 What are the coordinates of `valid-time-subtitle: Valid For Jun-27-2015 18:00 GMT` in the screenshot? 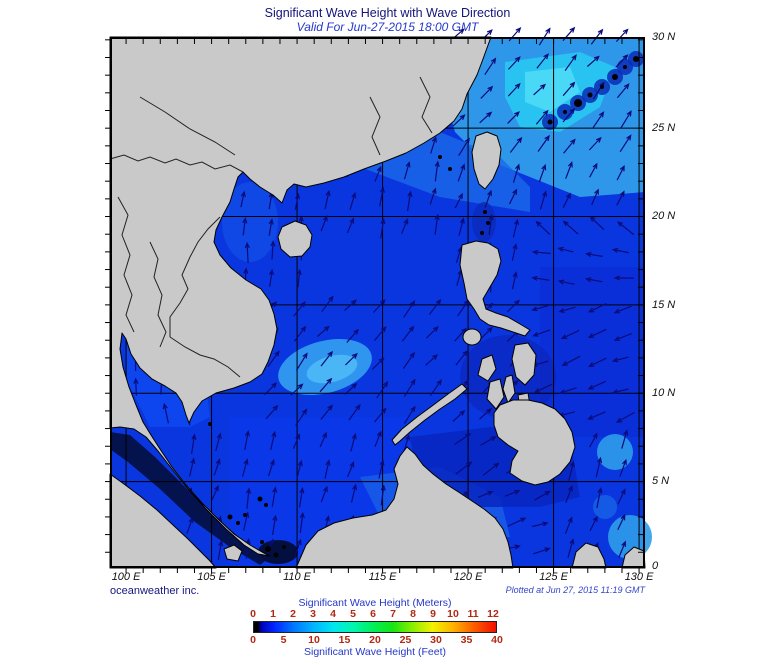 It's located at (387, 27).